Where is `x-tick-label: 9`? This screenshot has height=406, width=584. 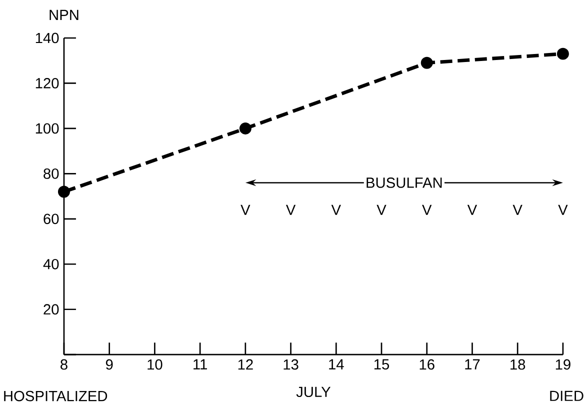 x-tick-label: 9 is located at coordinates (109, 364).